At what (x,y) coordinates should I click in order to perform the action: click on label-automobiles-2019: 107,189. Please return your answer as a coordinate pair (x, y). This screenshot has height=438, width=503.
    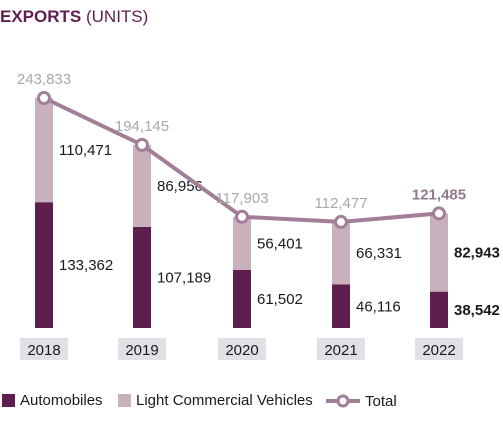
    Looking at the image, I should click on (184, 277).